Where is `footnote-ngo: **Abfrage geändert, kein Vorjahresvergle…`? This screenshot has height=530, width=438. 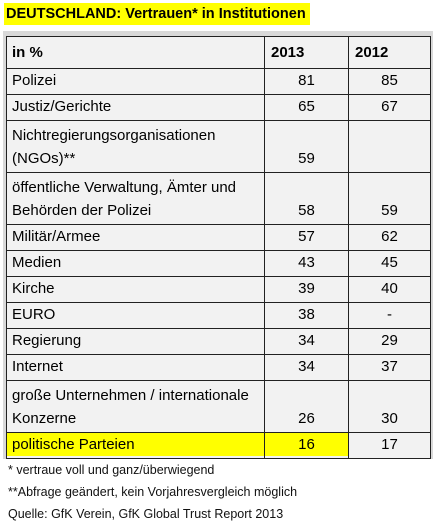
footnote-ngo: **Abfrage geändert, kein Vorjahresvergle… is located at coordinates (153, 492).